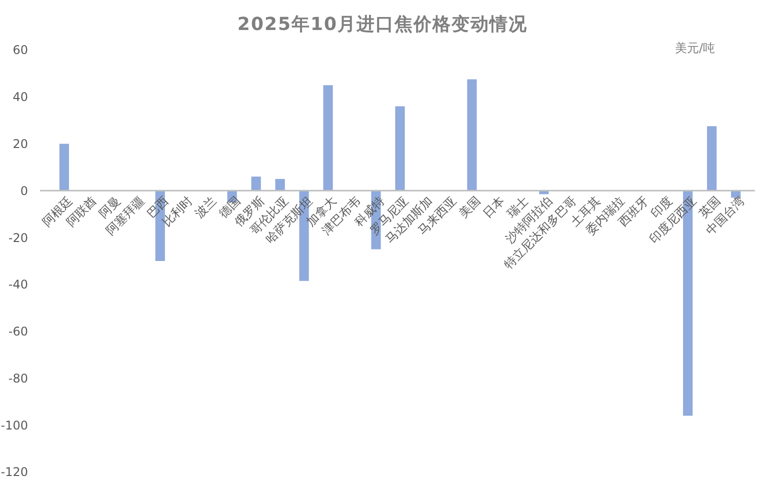 This screenshot has width=765, height=491. I want to click on y-tick-label: -80, so click(18, 378).